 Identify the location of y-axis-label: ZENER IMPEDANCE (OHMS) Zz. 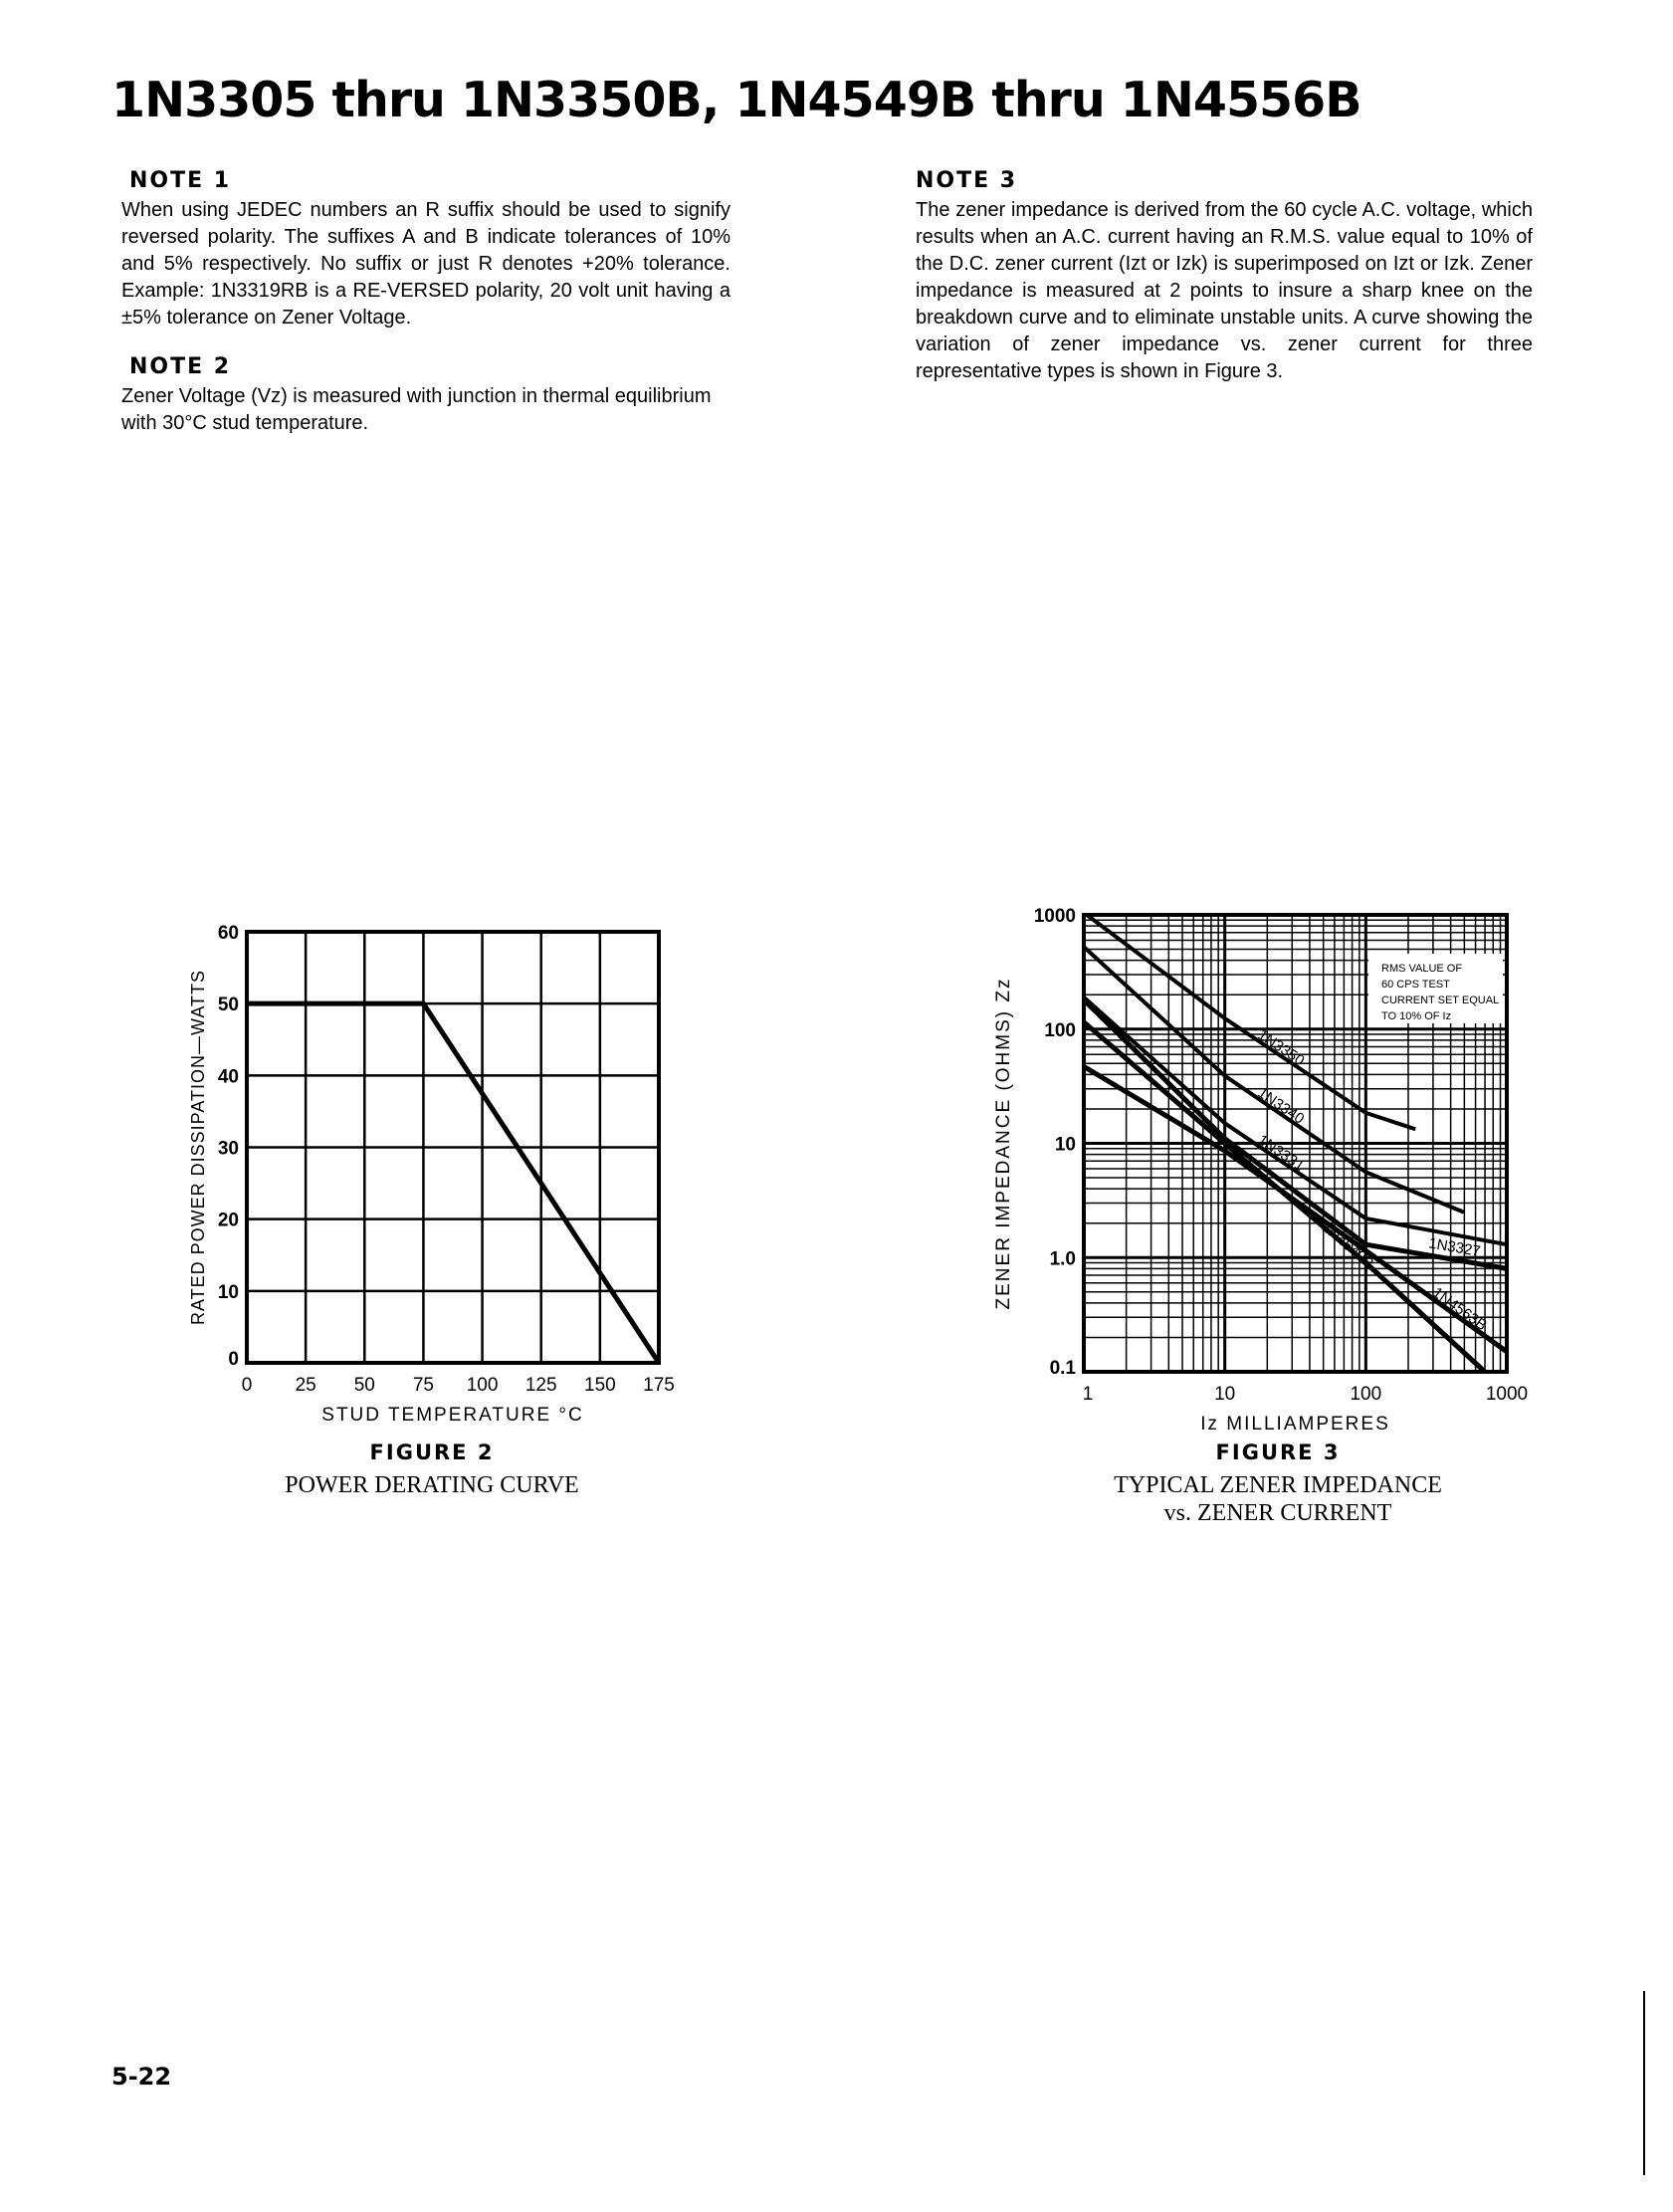
(1004, 1144).